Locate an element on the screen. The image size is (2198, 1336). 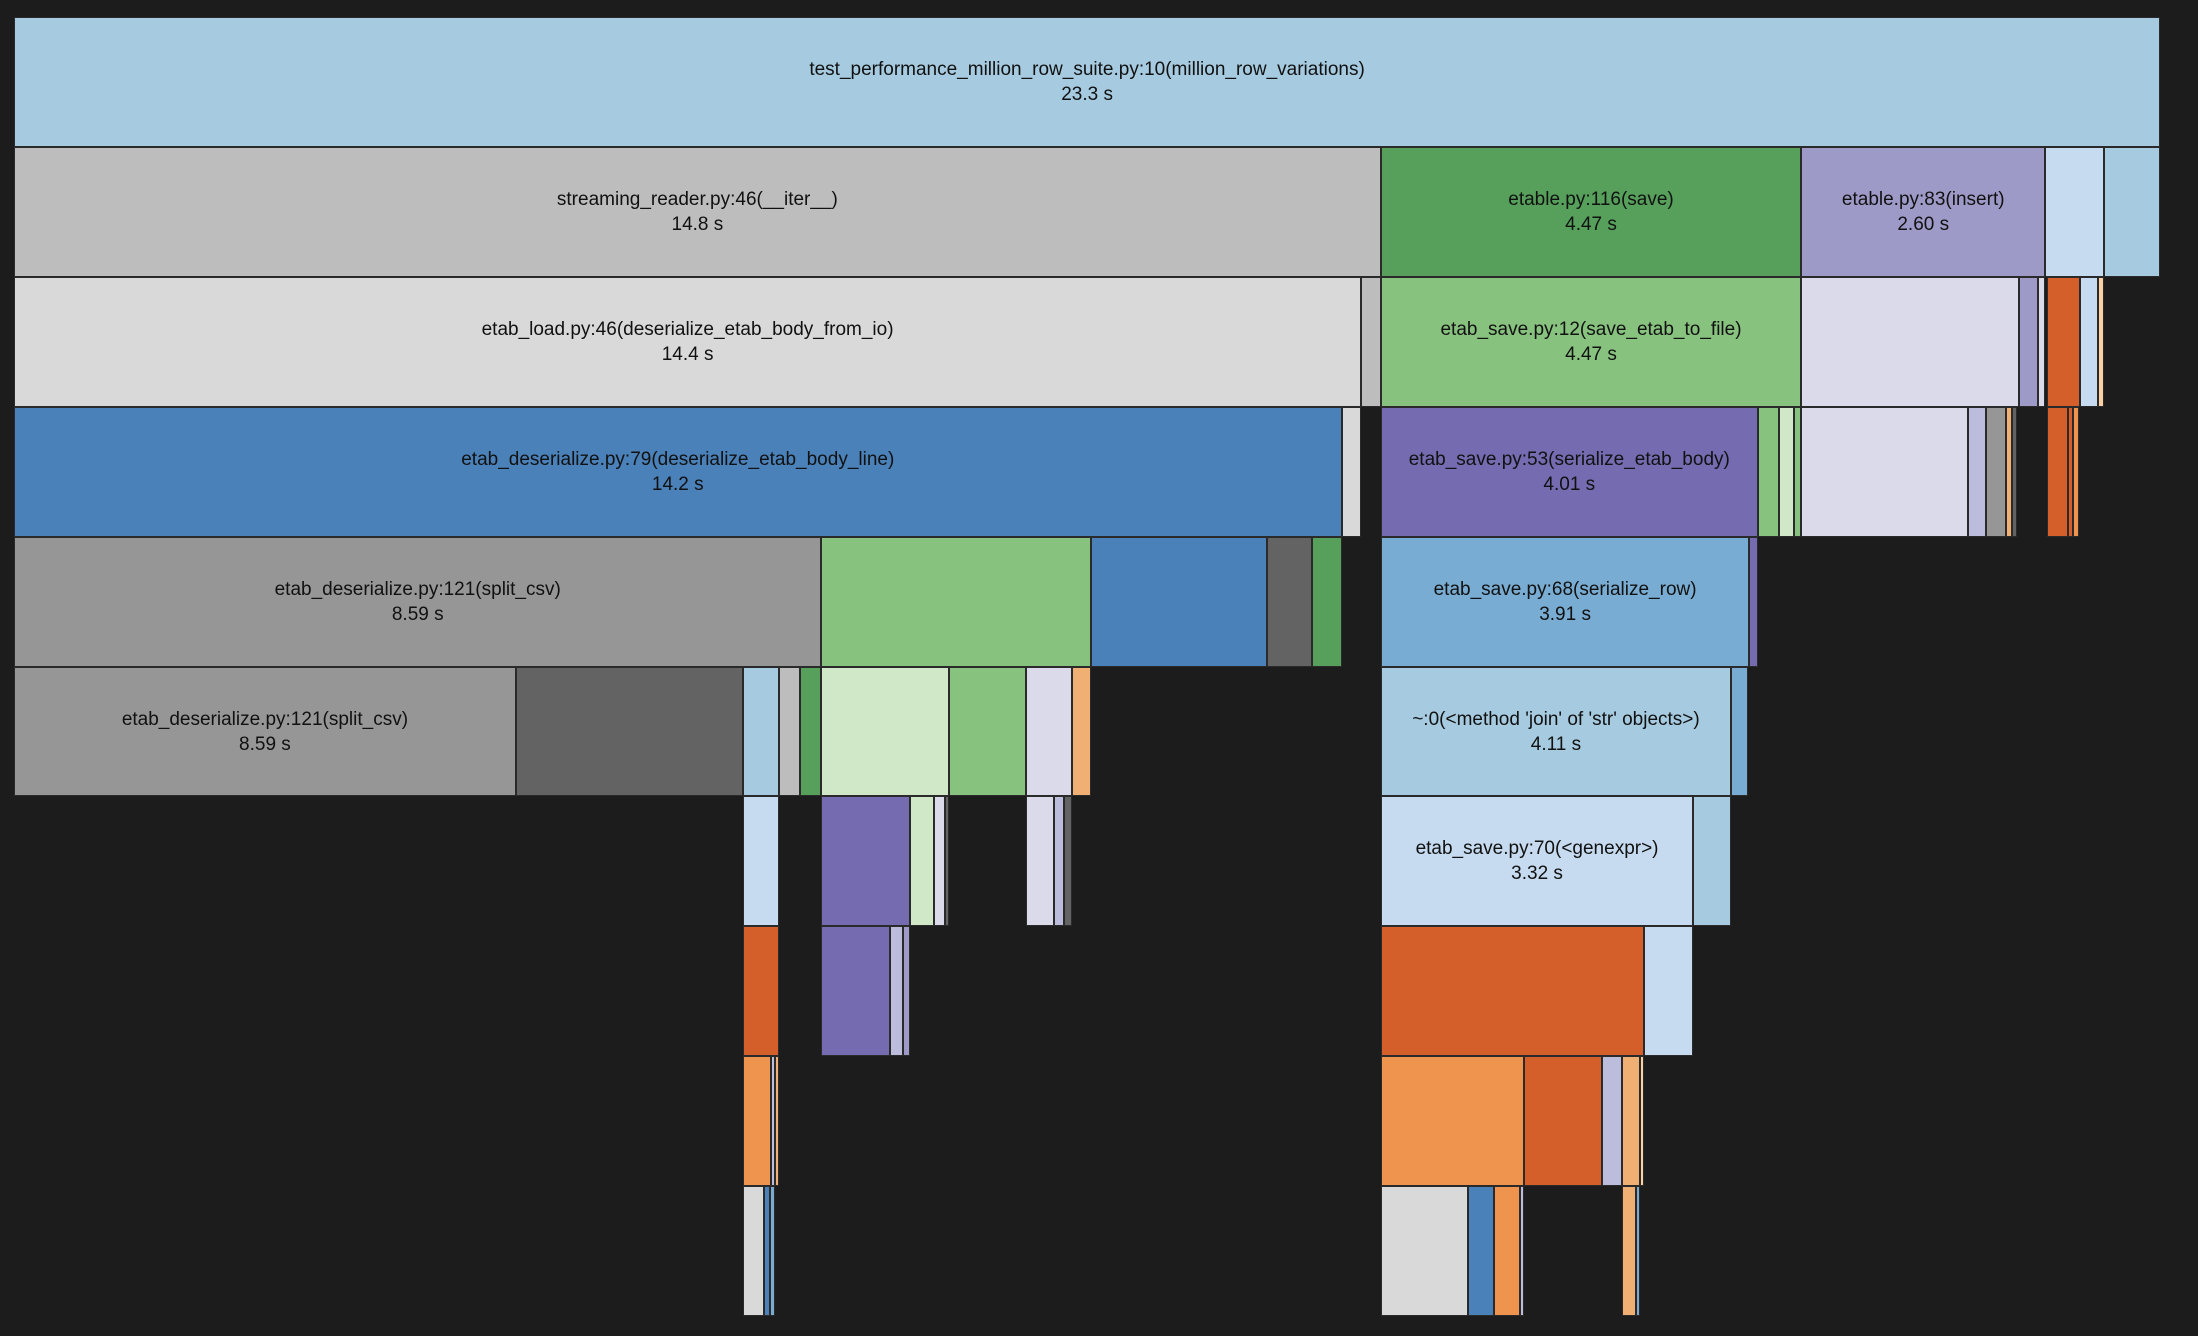
node-time: 8.59 s is located at coordinates (417, 614).